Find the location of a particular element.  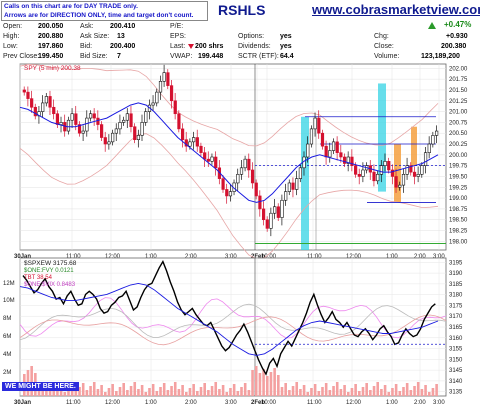

price-tick-label: 198.00 is located at coordinates (458, 242).